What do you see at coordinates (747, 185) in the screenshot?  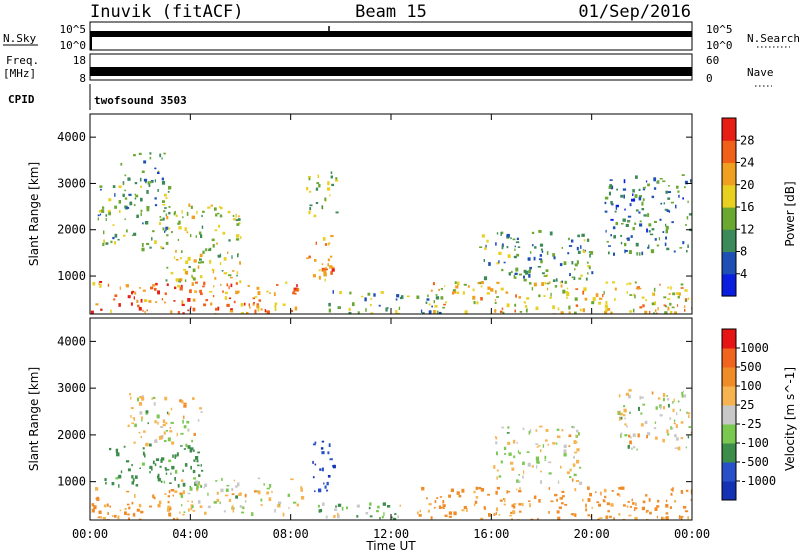 I see `colorbar-tick-label: 20` at bounding box center [747, 185].